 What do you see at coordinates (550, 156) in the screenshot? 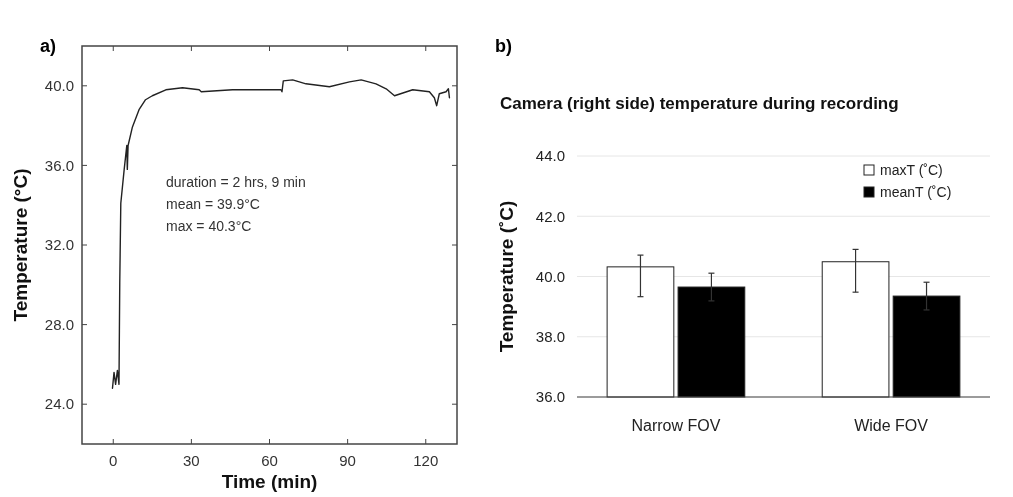
I see `y-tick-label: 44.0` at bounding box center [550, 156].